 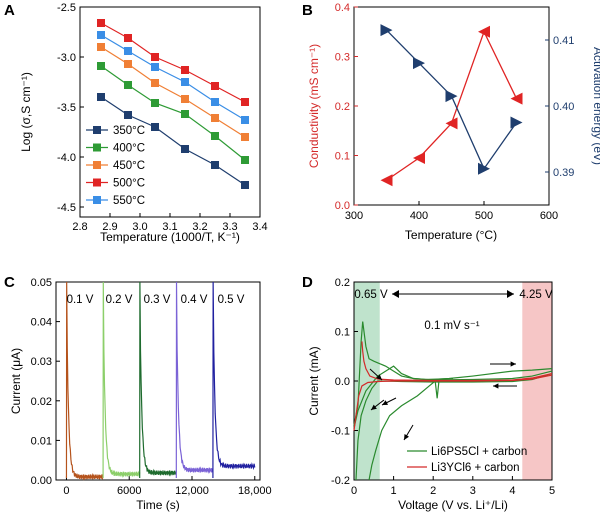 I want to click on panel-d-xtick-label: 2, so click(x=433, y=491).